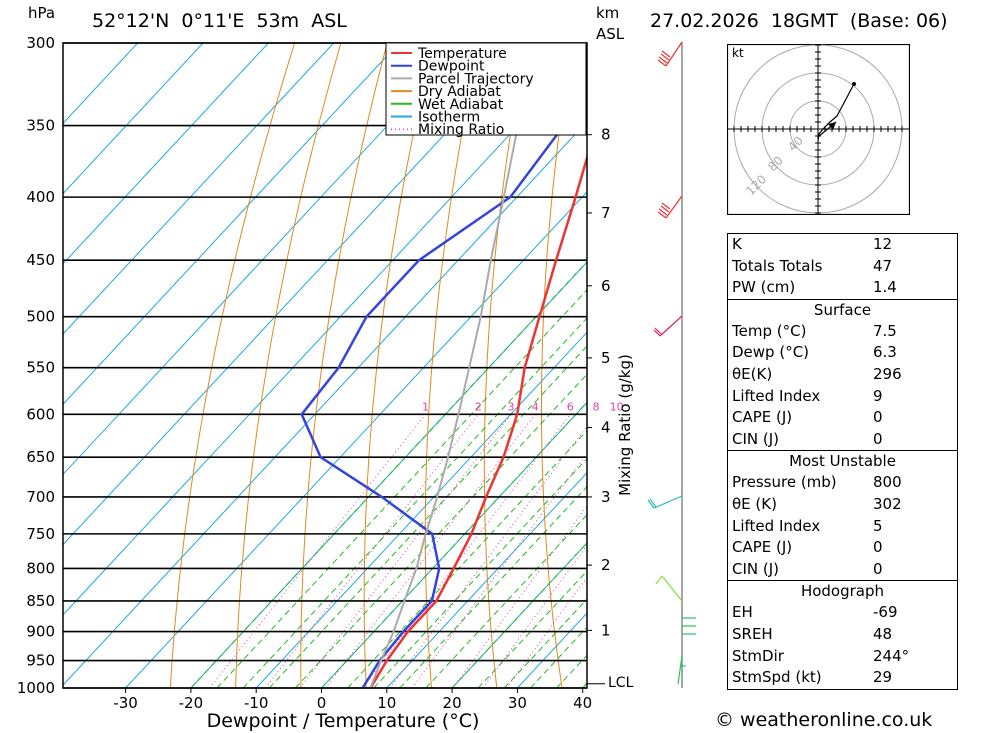 Image resolution: width=1000 pixels, height=733 pixels. I want to click on index-value: 296, so click(887, 373).